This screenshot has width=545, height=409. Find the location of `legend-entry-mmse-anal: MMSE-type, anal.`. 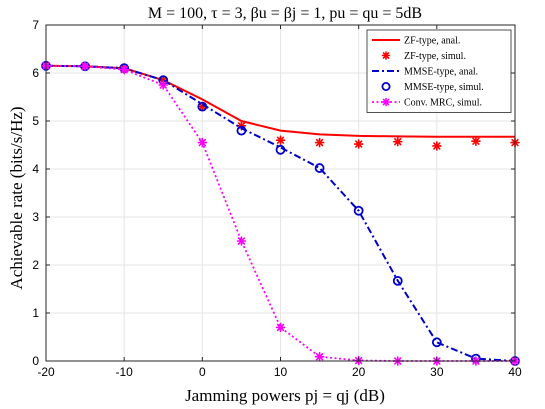

legend-entry-mmse-anal: MMSE-type, anal. is located at coordinates (425, 72).